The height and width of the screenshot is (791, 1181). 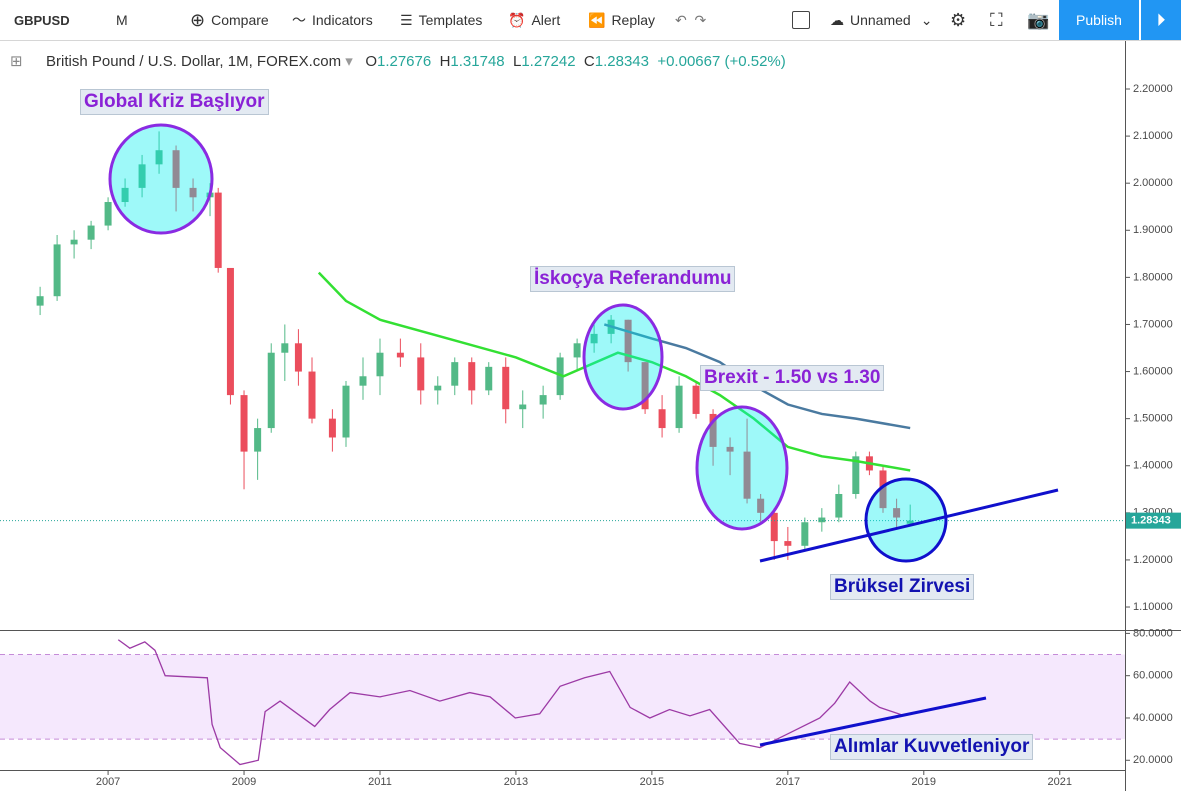 What do you see at coordinates (1153, 230) in the screenshot?
I see `y-tick-label: 1.90000` at bounding box center [1153, 230].